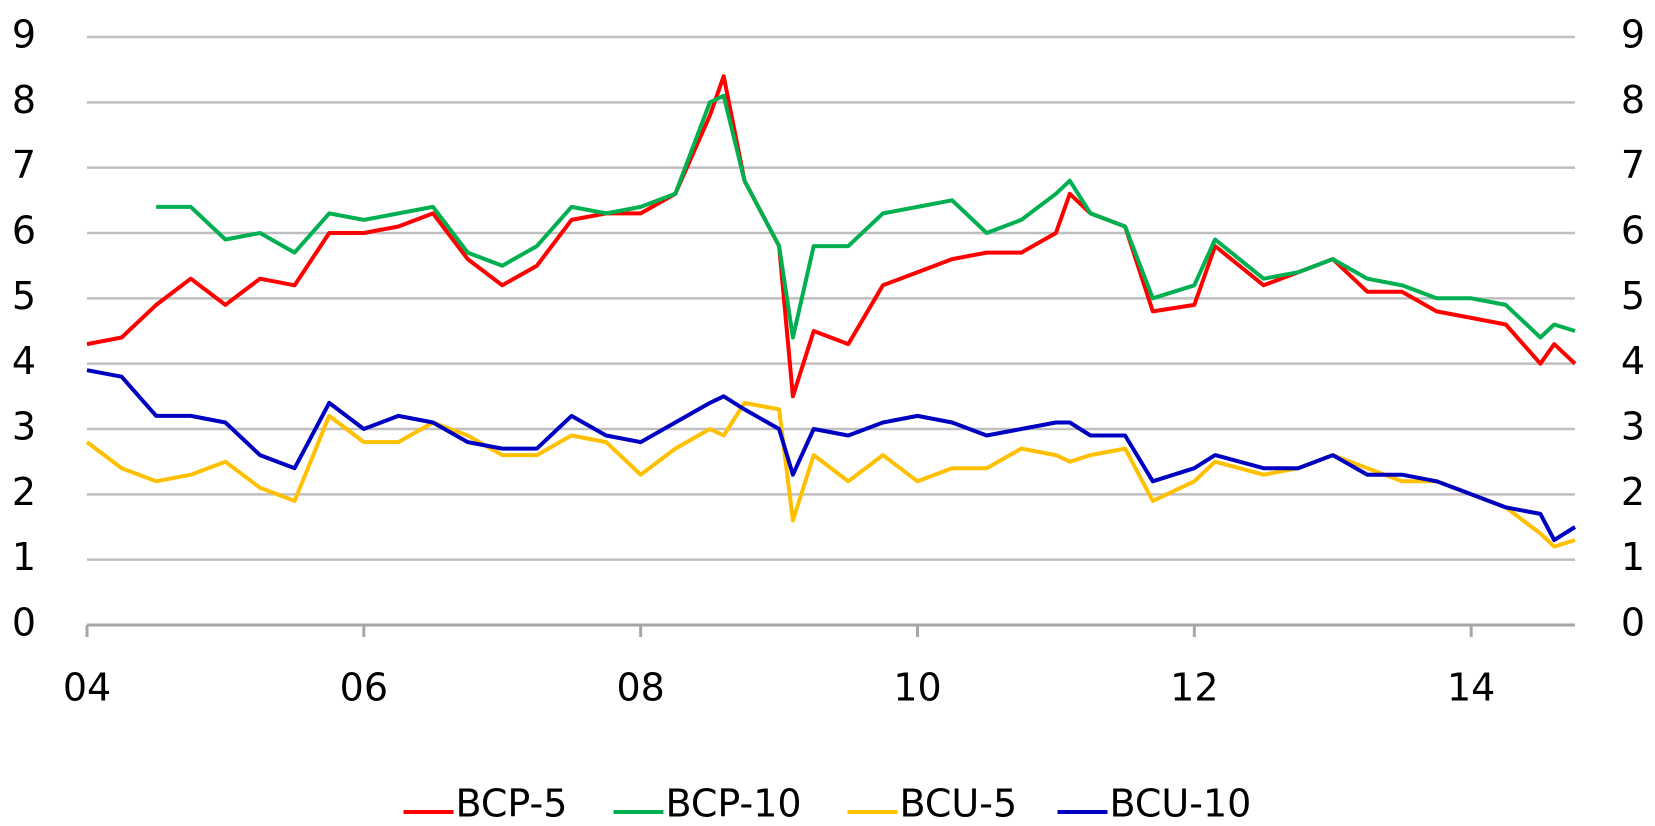 The height and width of the screenshot is (826, 1655). Describe the element at coordinates (1633, 231) in the screenshot. I see `y2-tick-label: 6` at that location.